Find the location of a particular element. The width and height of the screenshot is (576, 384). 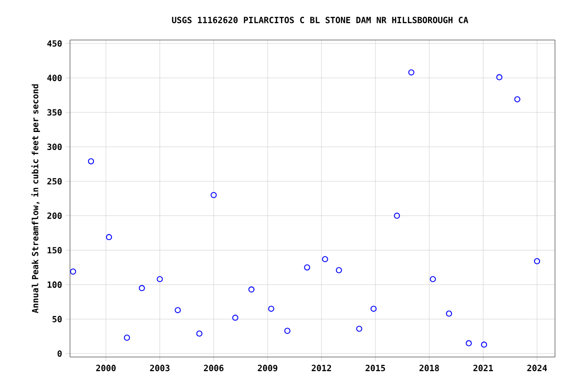

y-tick-label: 350 is located at coordinates (54, 112).